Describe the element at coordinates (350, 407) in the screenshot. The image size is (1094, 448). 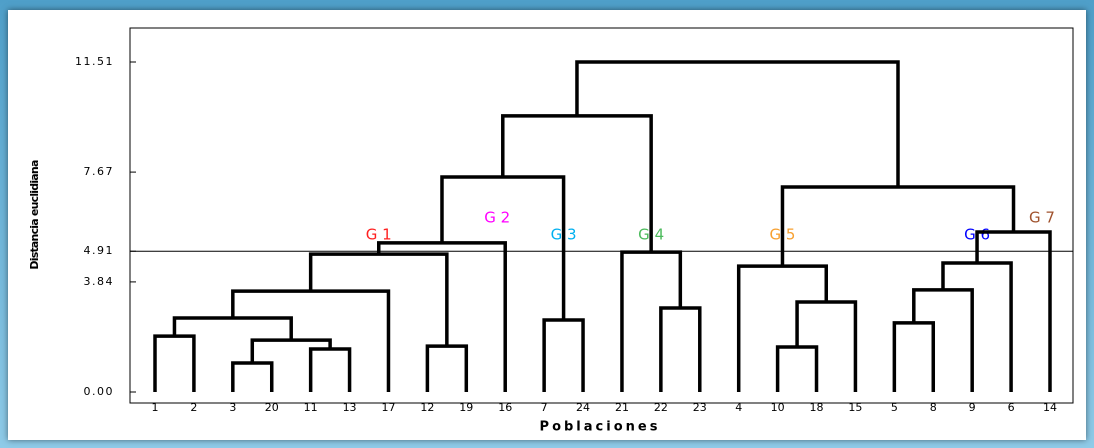
I see `x-tick-label: 13` at that location.